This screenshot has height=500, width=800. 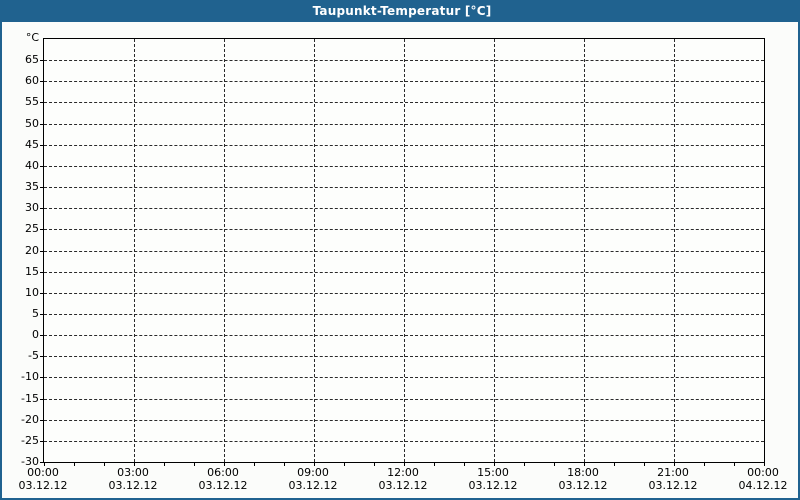 I want to click on y-axis-tick-label: 35, so click(x=32, y=187).